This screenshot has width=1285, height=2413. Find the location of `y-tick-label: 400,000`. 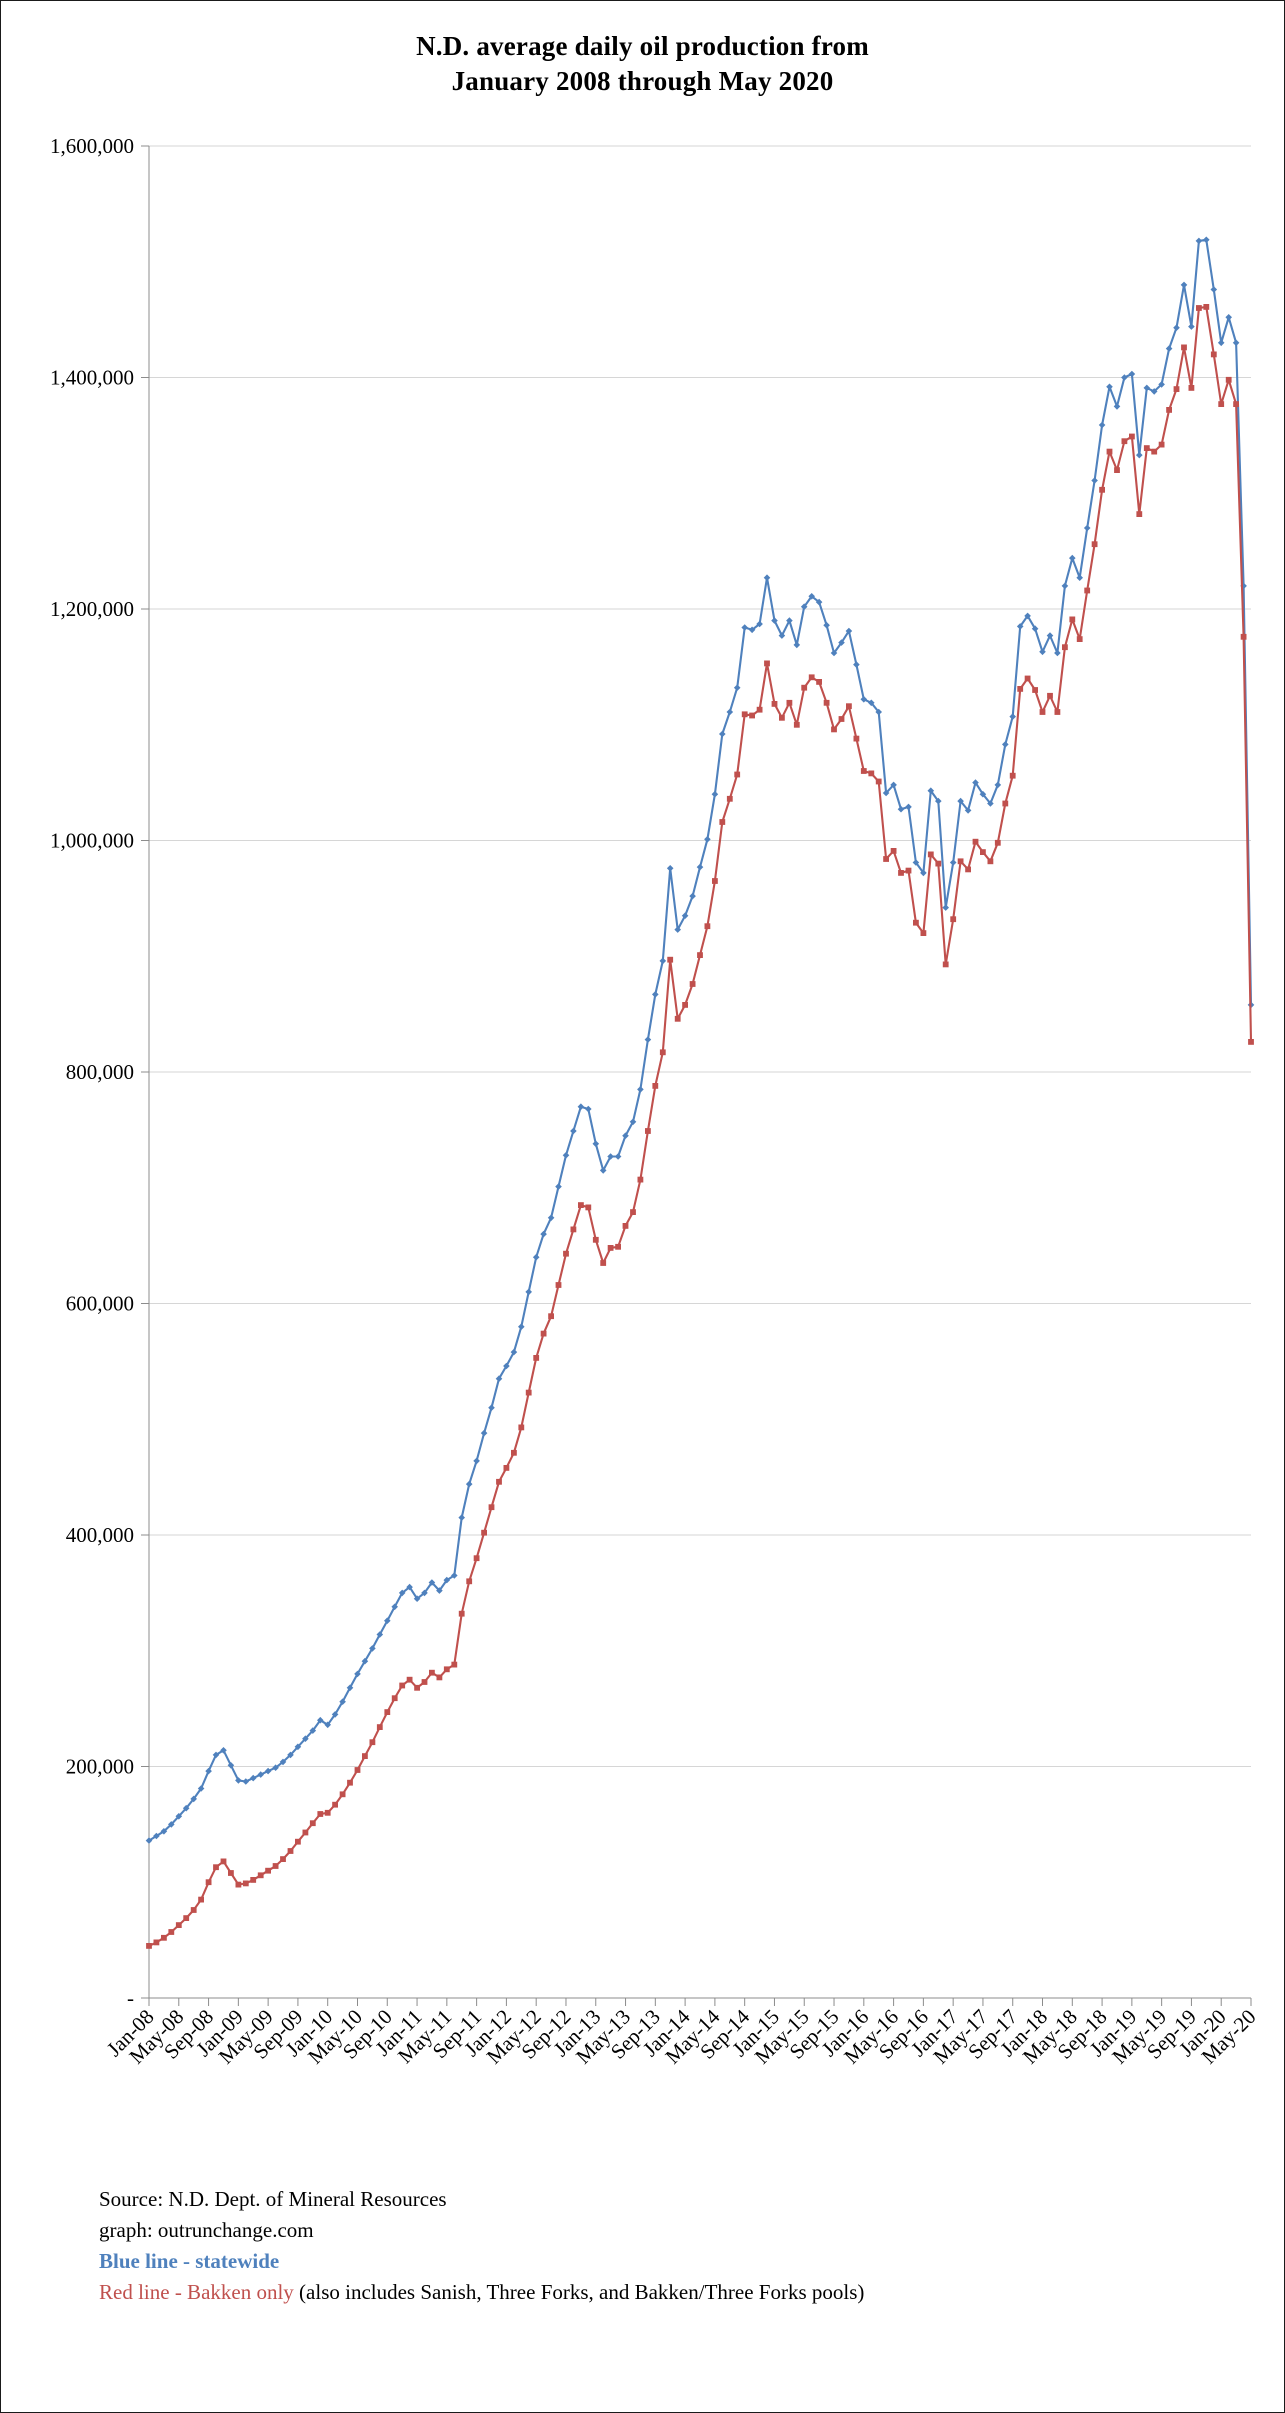

y-tick-label: 400,000 is located at coordinates (100, 1535).